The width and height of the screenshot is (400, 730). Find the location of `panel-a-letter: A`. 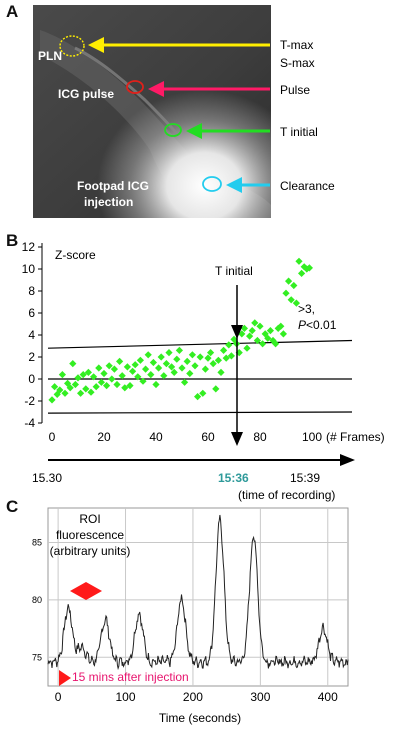

panel-a-letter: A is located at coordinates (12, 11).